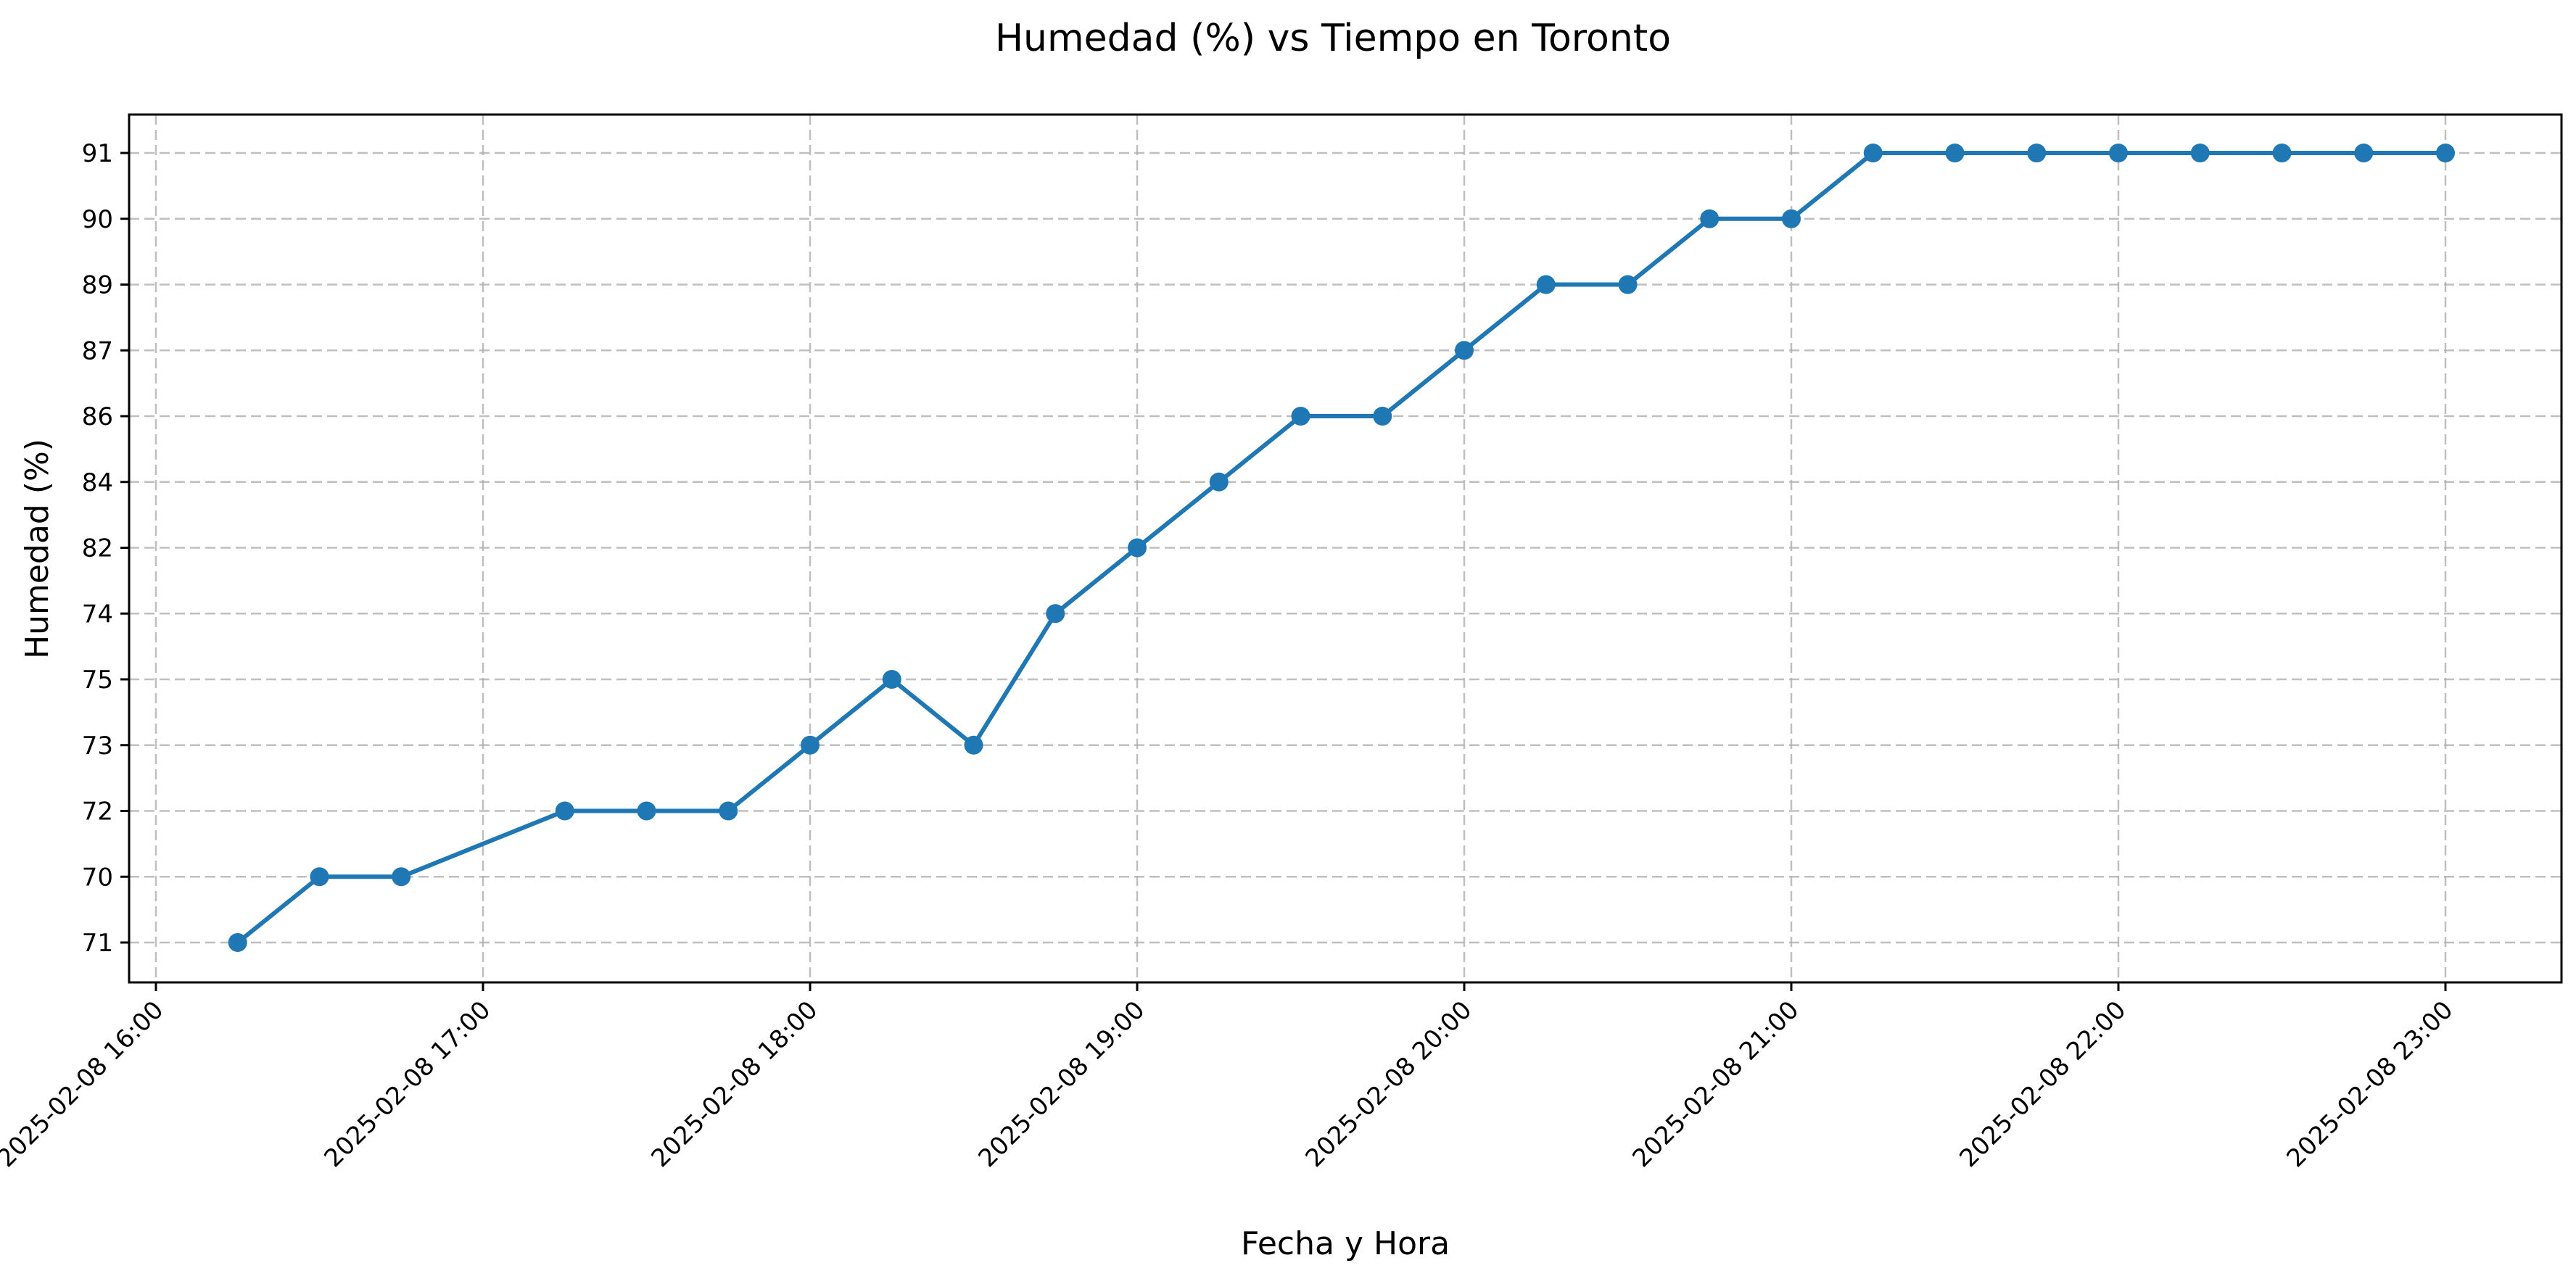 The width and height of the screenshot is (2576, 1284). What do you see at coordinates (1716, 1084) in the screenshot?
I see `x-tick-label: 2025-02-08 21:00` at bounding box center [1716, 1084].